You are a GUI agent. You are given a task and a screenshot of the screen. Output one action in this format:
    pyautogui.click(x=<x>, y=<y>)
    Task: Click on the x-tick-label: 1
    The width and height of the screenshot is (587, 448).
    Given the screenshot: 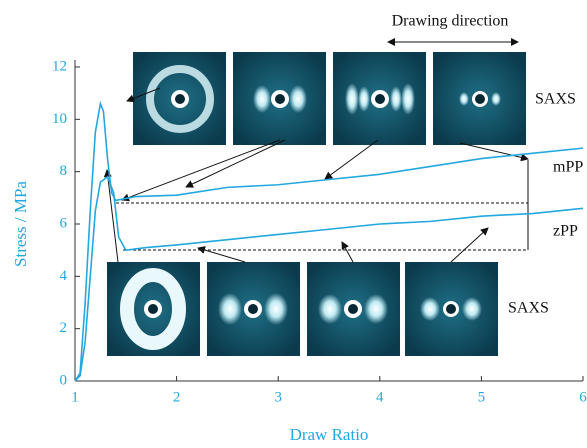 What is the action you would take?
    pyautogui.click(x=75, y=397)
    